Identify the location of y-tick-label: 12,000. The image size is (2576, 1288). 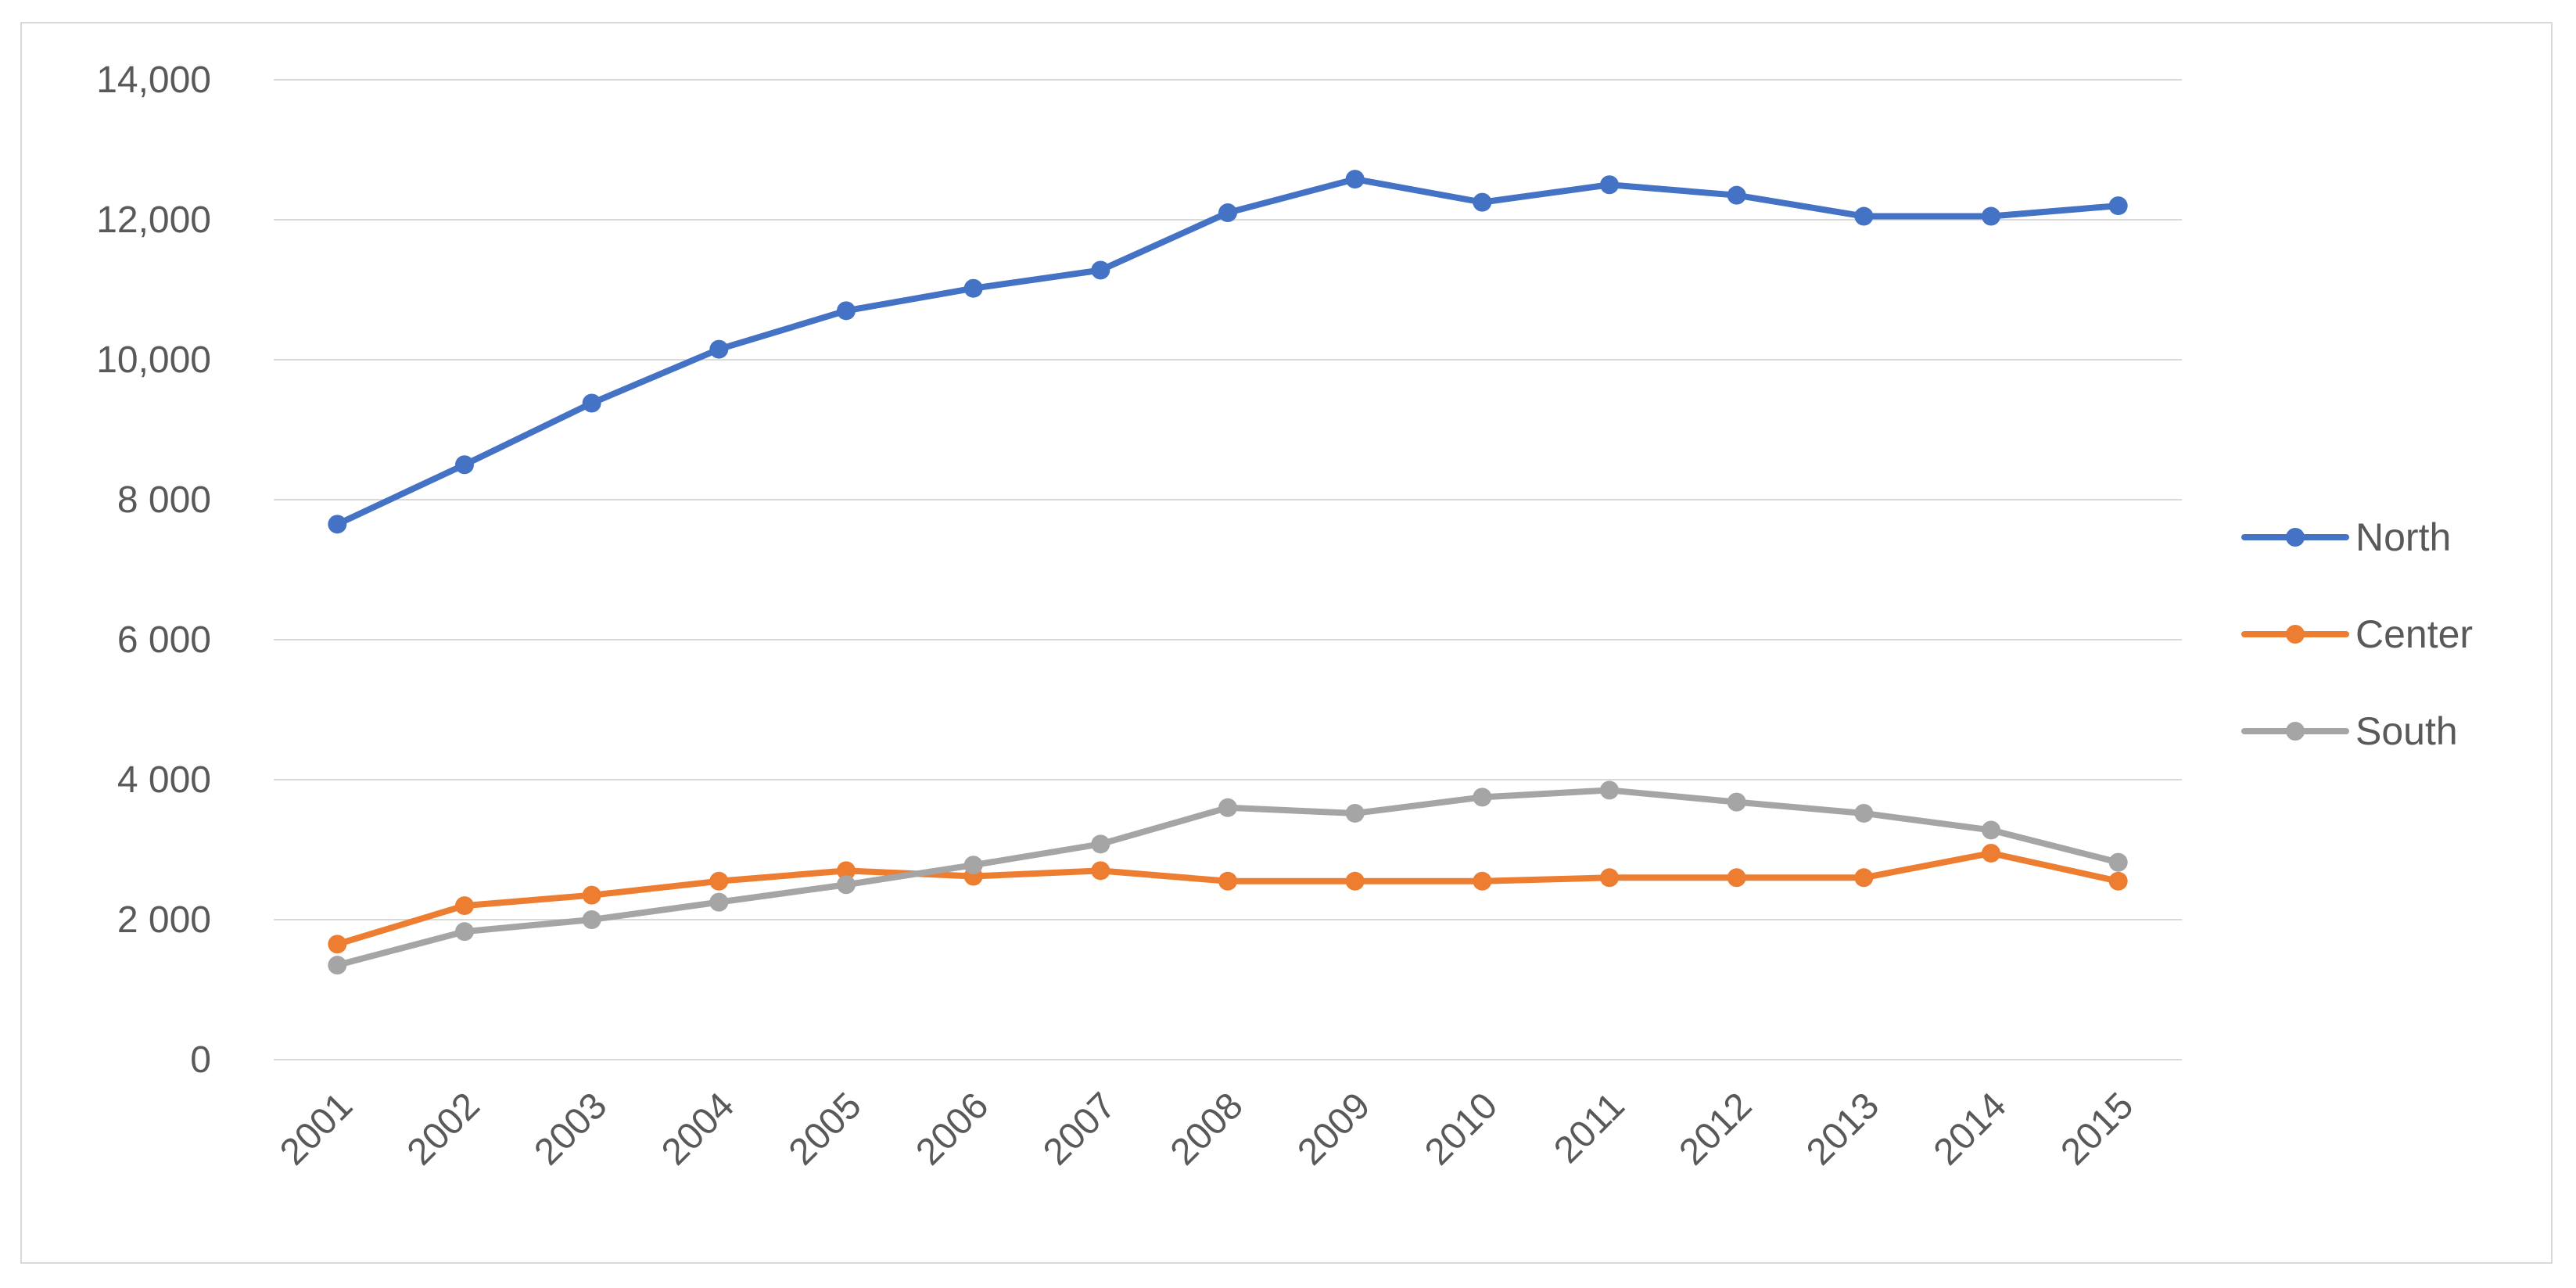
(153, 220).